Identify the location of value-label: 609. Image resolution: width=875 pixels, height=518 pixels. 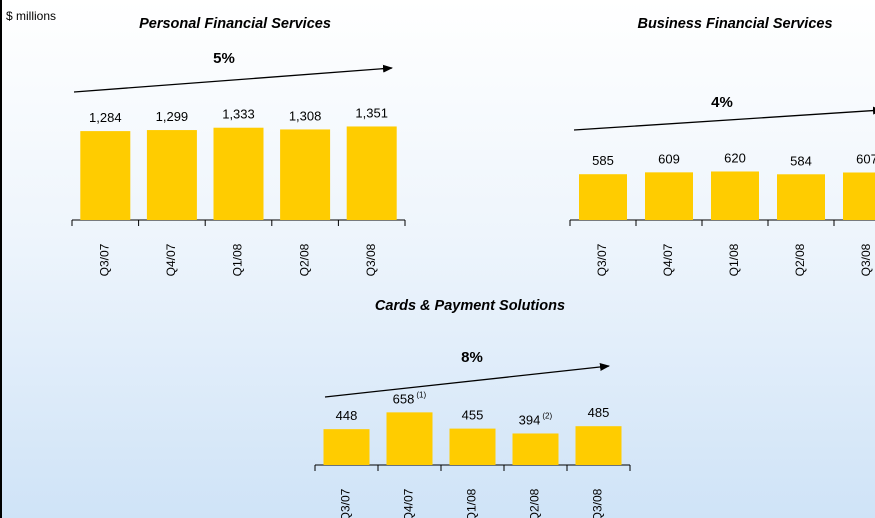
(669, 158).